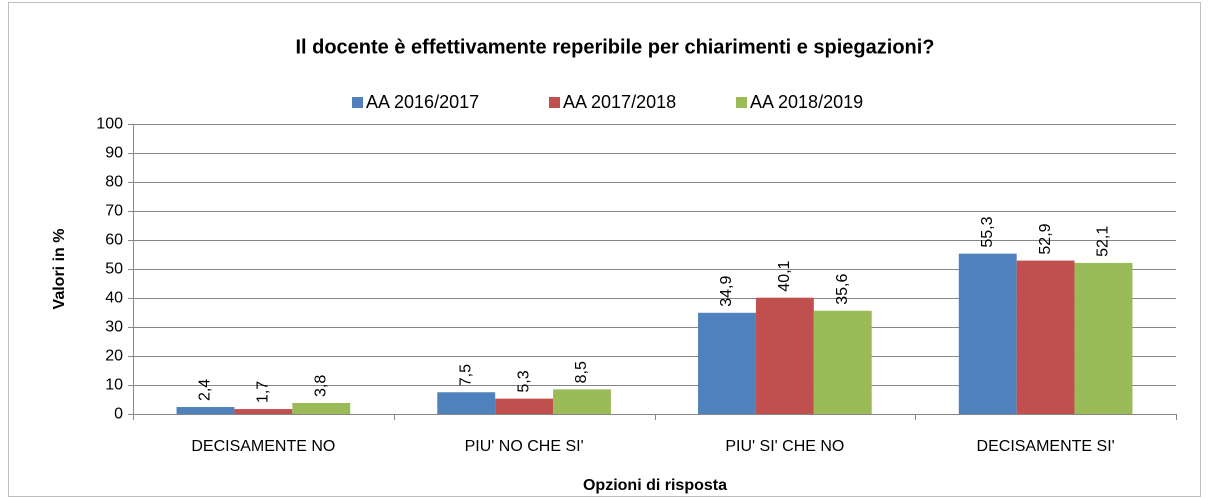  What do you see at coordinates (114, 356) in the screenshot?
I see `y-tick-label: 20` at bounding box center [114, 356].